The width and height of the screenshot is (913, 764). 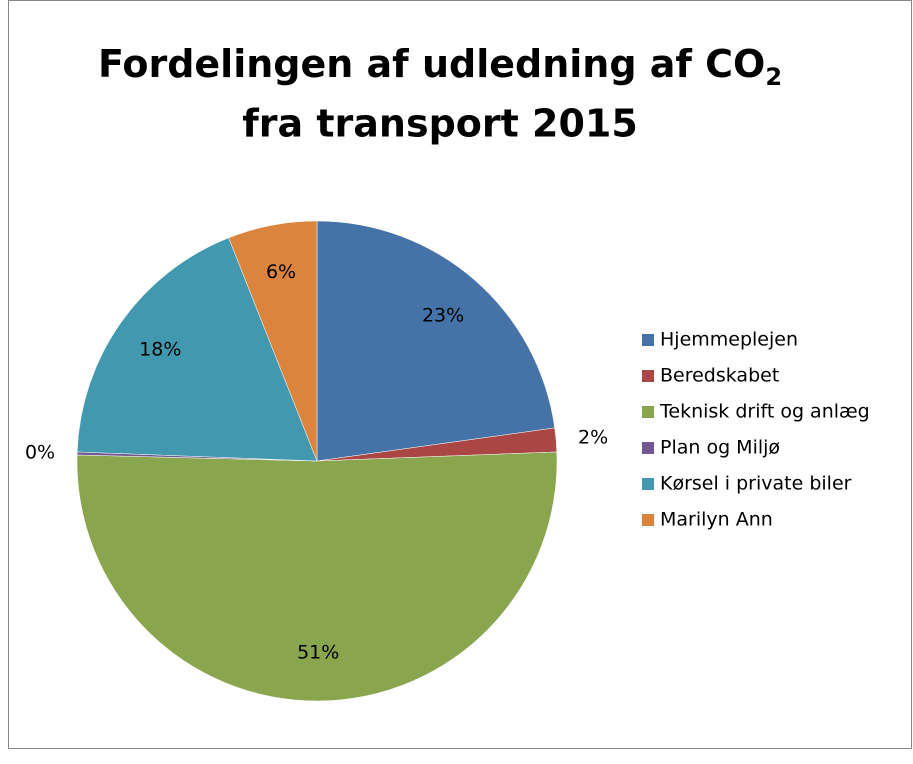 What do you see at coordinates (160, 350) in the screenshot?
I see `data-label: 18%` at bounding box center [160, 350].